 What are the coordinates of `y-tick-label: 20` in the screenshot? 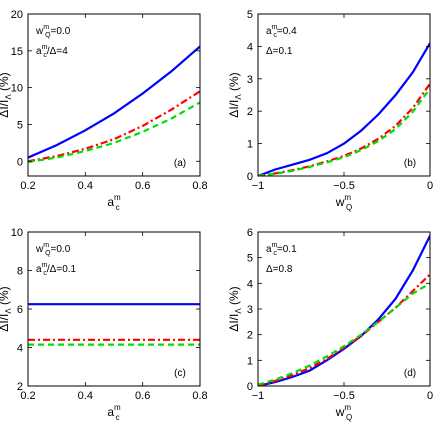 It's located at (17, 15).